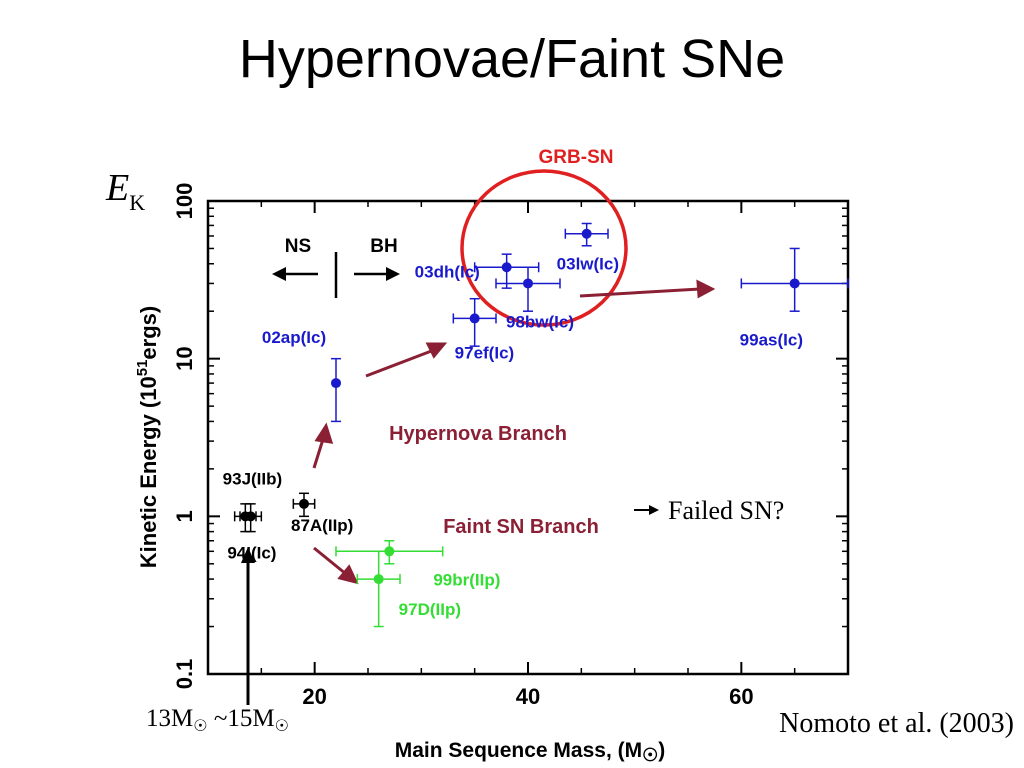 The width and height of the screenshot is (1024, 768). I want to click on data-label: 02ap(Ic), so click(294, 337).